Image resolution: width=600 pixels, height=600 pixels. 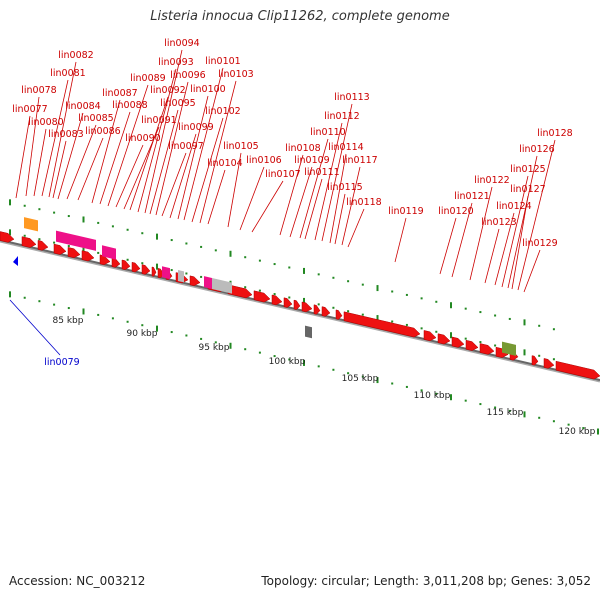 What do you see at coordinates (235, 74) in the screenshot?
I see `gene-label-lin0103: lin0103` at bounding box center [235, 74].